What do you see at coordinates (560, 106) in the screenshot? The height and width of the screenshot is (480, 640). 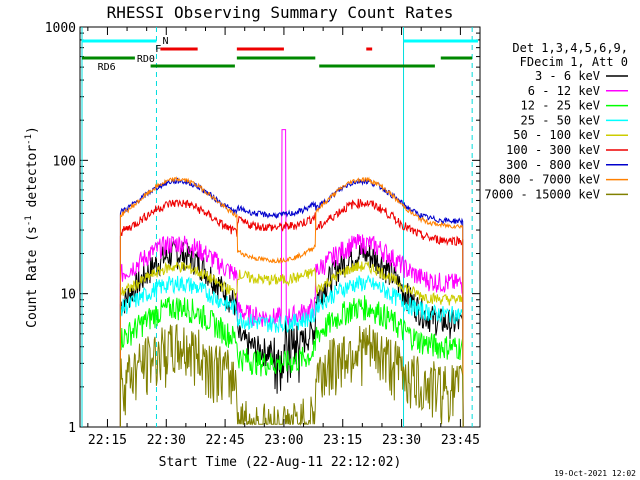 I see `legend-label: 12 - 25 keV` at bounding box center [560, 106].